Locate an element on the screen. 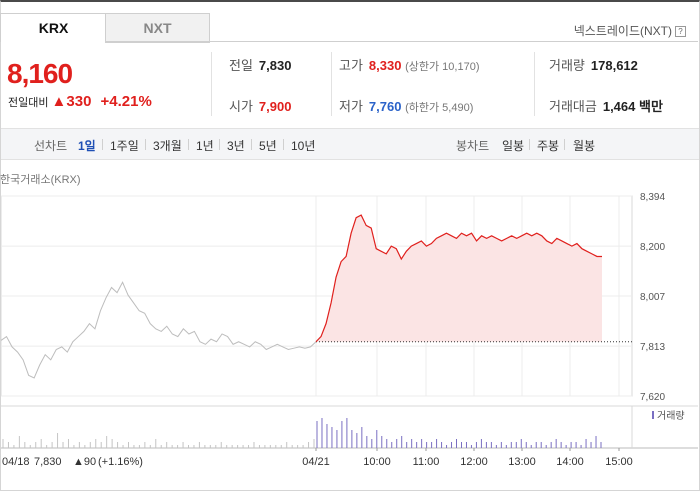 The height and width of the screenshot is (491, 700). prev-day-close: 7,830 is located at coordinates (48, 462).